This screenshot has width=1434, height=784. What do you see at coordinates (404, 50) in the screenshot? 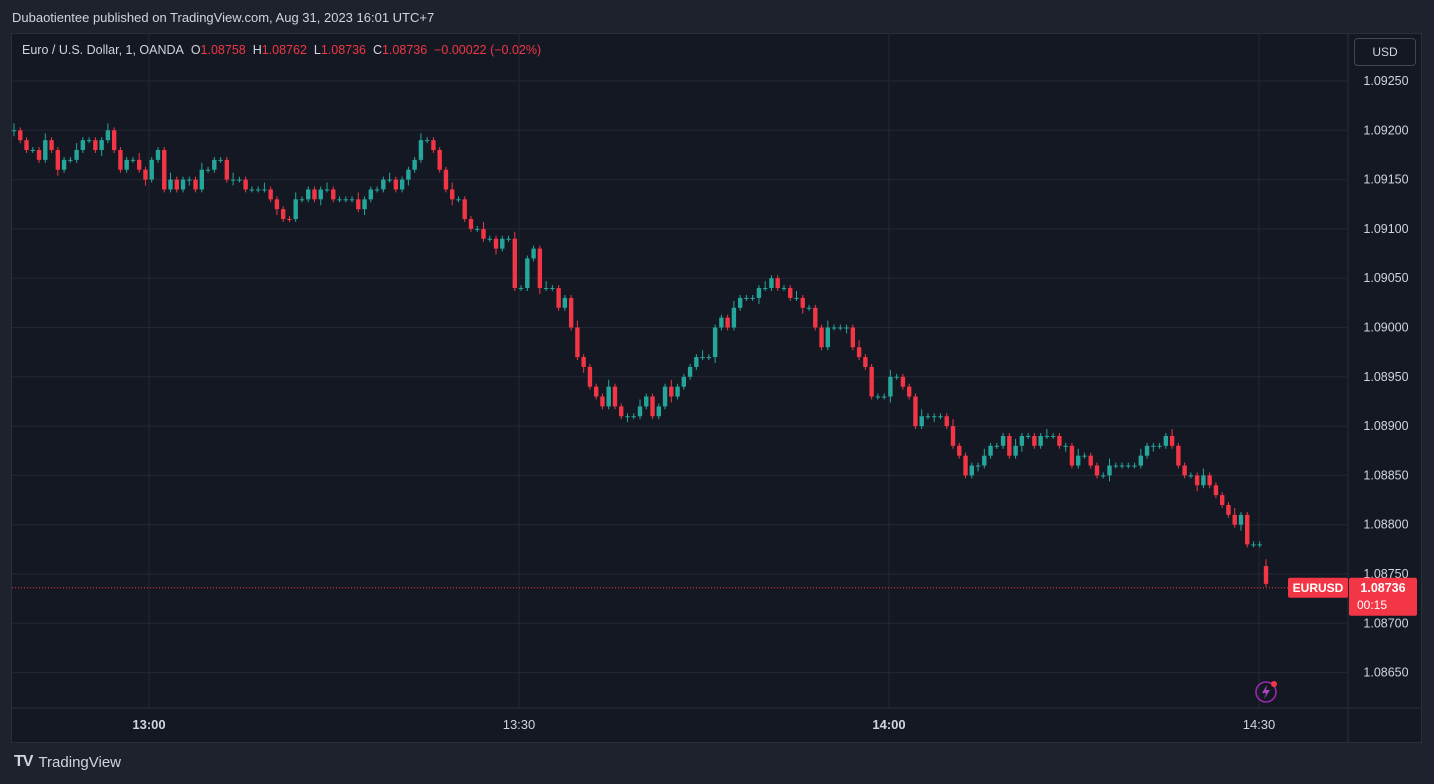
I see `close-value: 1.08736` at bounding box center [404, 50].